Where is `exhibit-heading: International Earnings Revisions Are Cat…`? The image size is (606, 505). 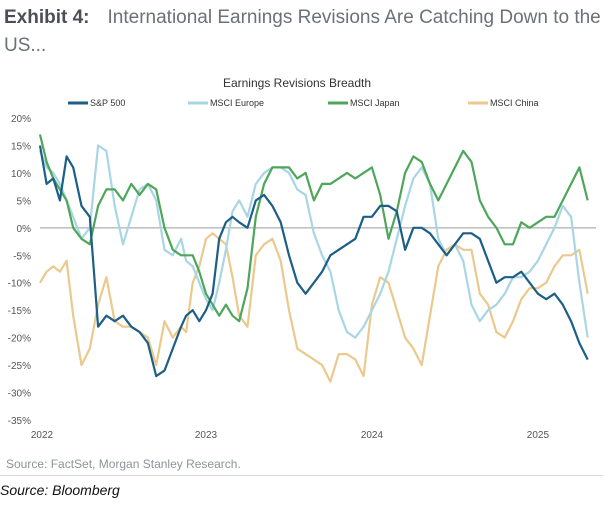
exhibit-heading: International Earnings Revisions Are Cat… is located at coordinates (302, 31).